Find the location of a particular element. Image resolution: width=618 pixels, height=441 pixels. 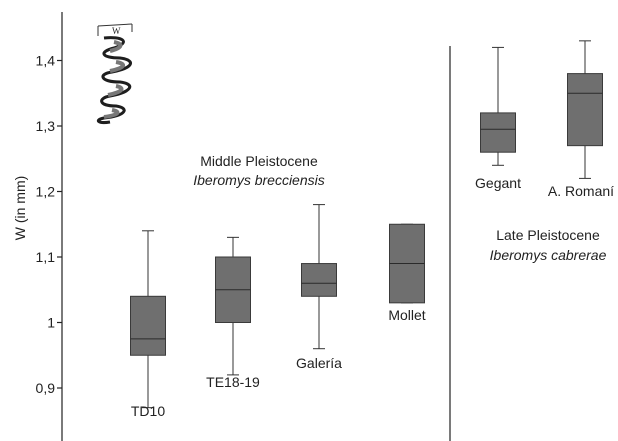

box-mollet is located at coordinates (407, 263).